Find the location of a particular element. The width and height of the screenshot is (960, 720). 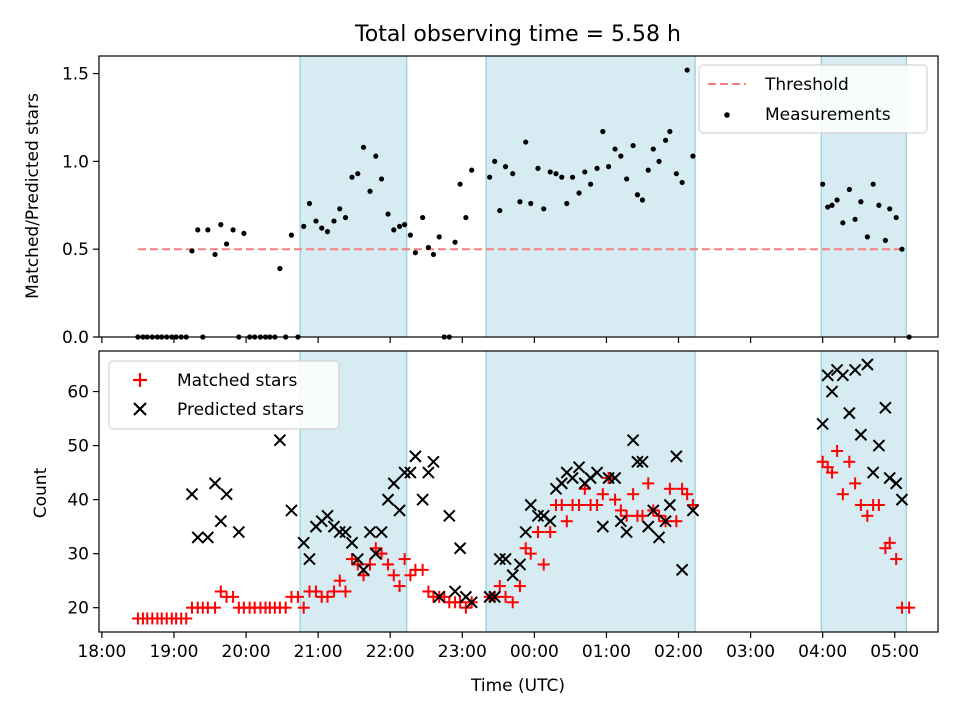

legend-measurements-label: Measurements is located at coordinates (828, 115).